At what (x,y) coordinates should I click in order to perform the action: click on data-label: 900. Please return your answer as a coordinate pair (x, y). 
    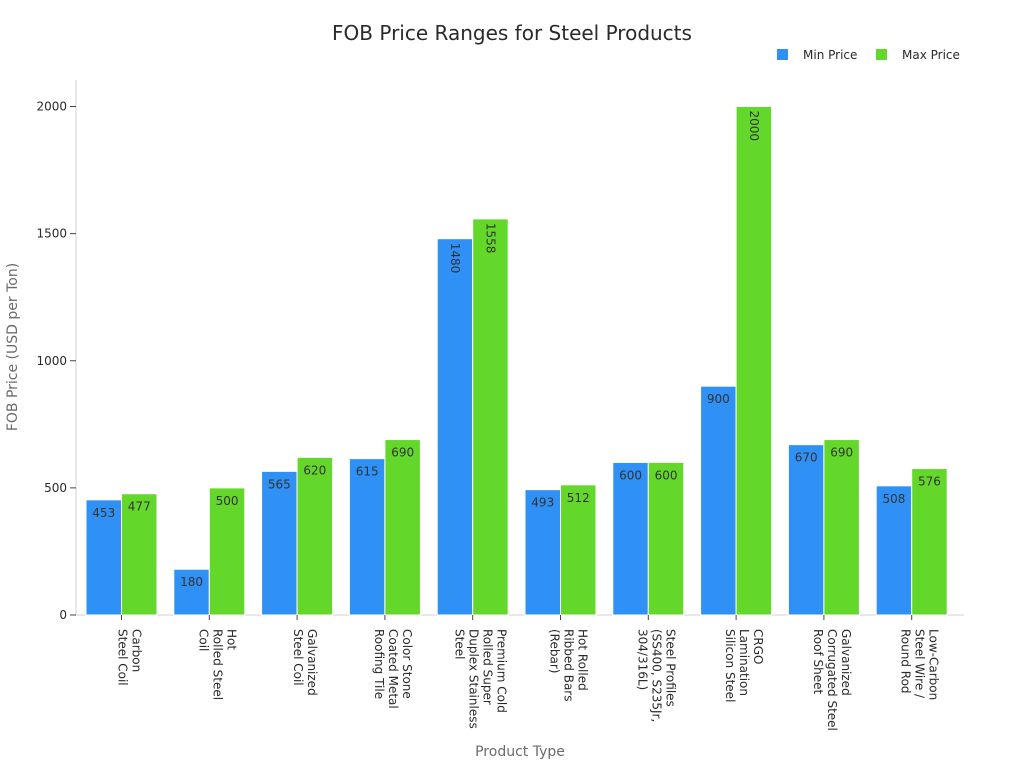
    Looking at the image, I should click on (718, 399).